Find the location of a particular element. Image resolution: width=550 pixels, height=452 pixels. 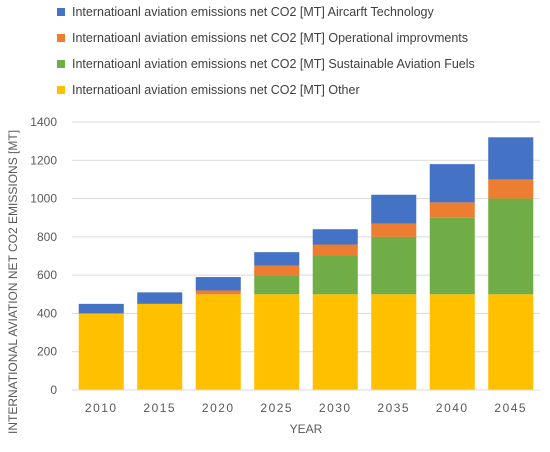

bar-segment-2030-s0 is located at coordinates (335, 342).